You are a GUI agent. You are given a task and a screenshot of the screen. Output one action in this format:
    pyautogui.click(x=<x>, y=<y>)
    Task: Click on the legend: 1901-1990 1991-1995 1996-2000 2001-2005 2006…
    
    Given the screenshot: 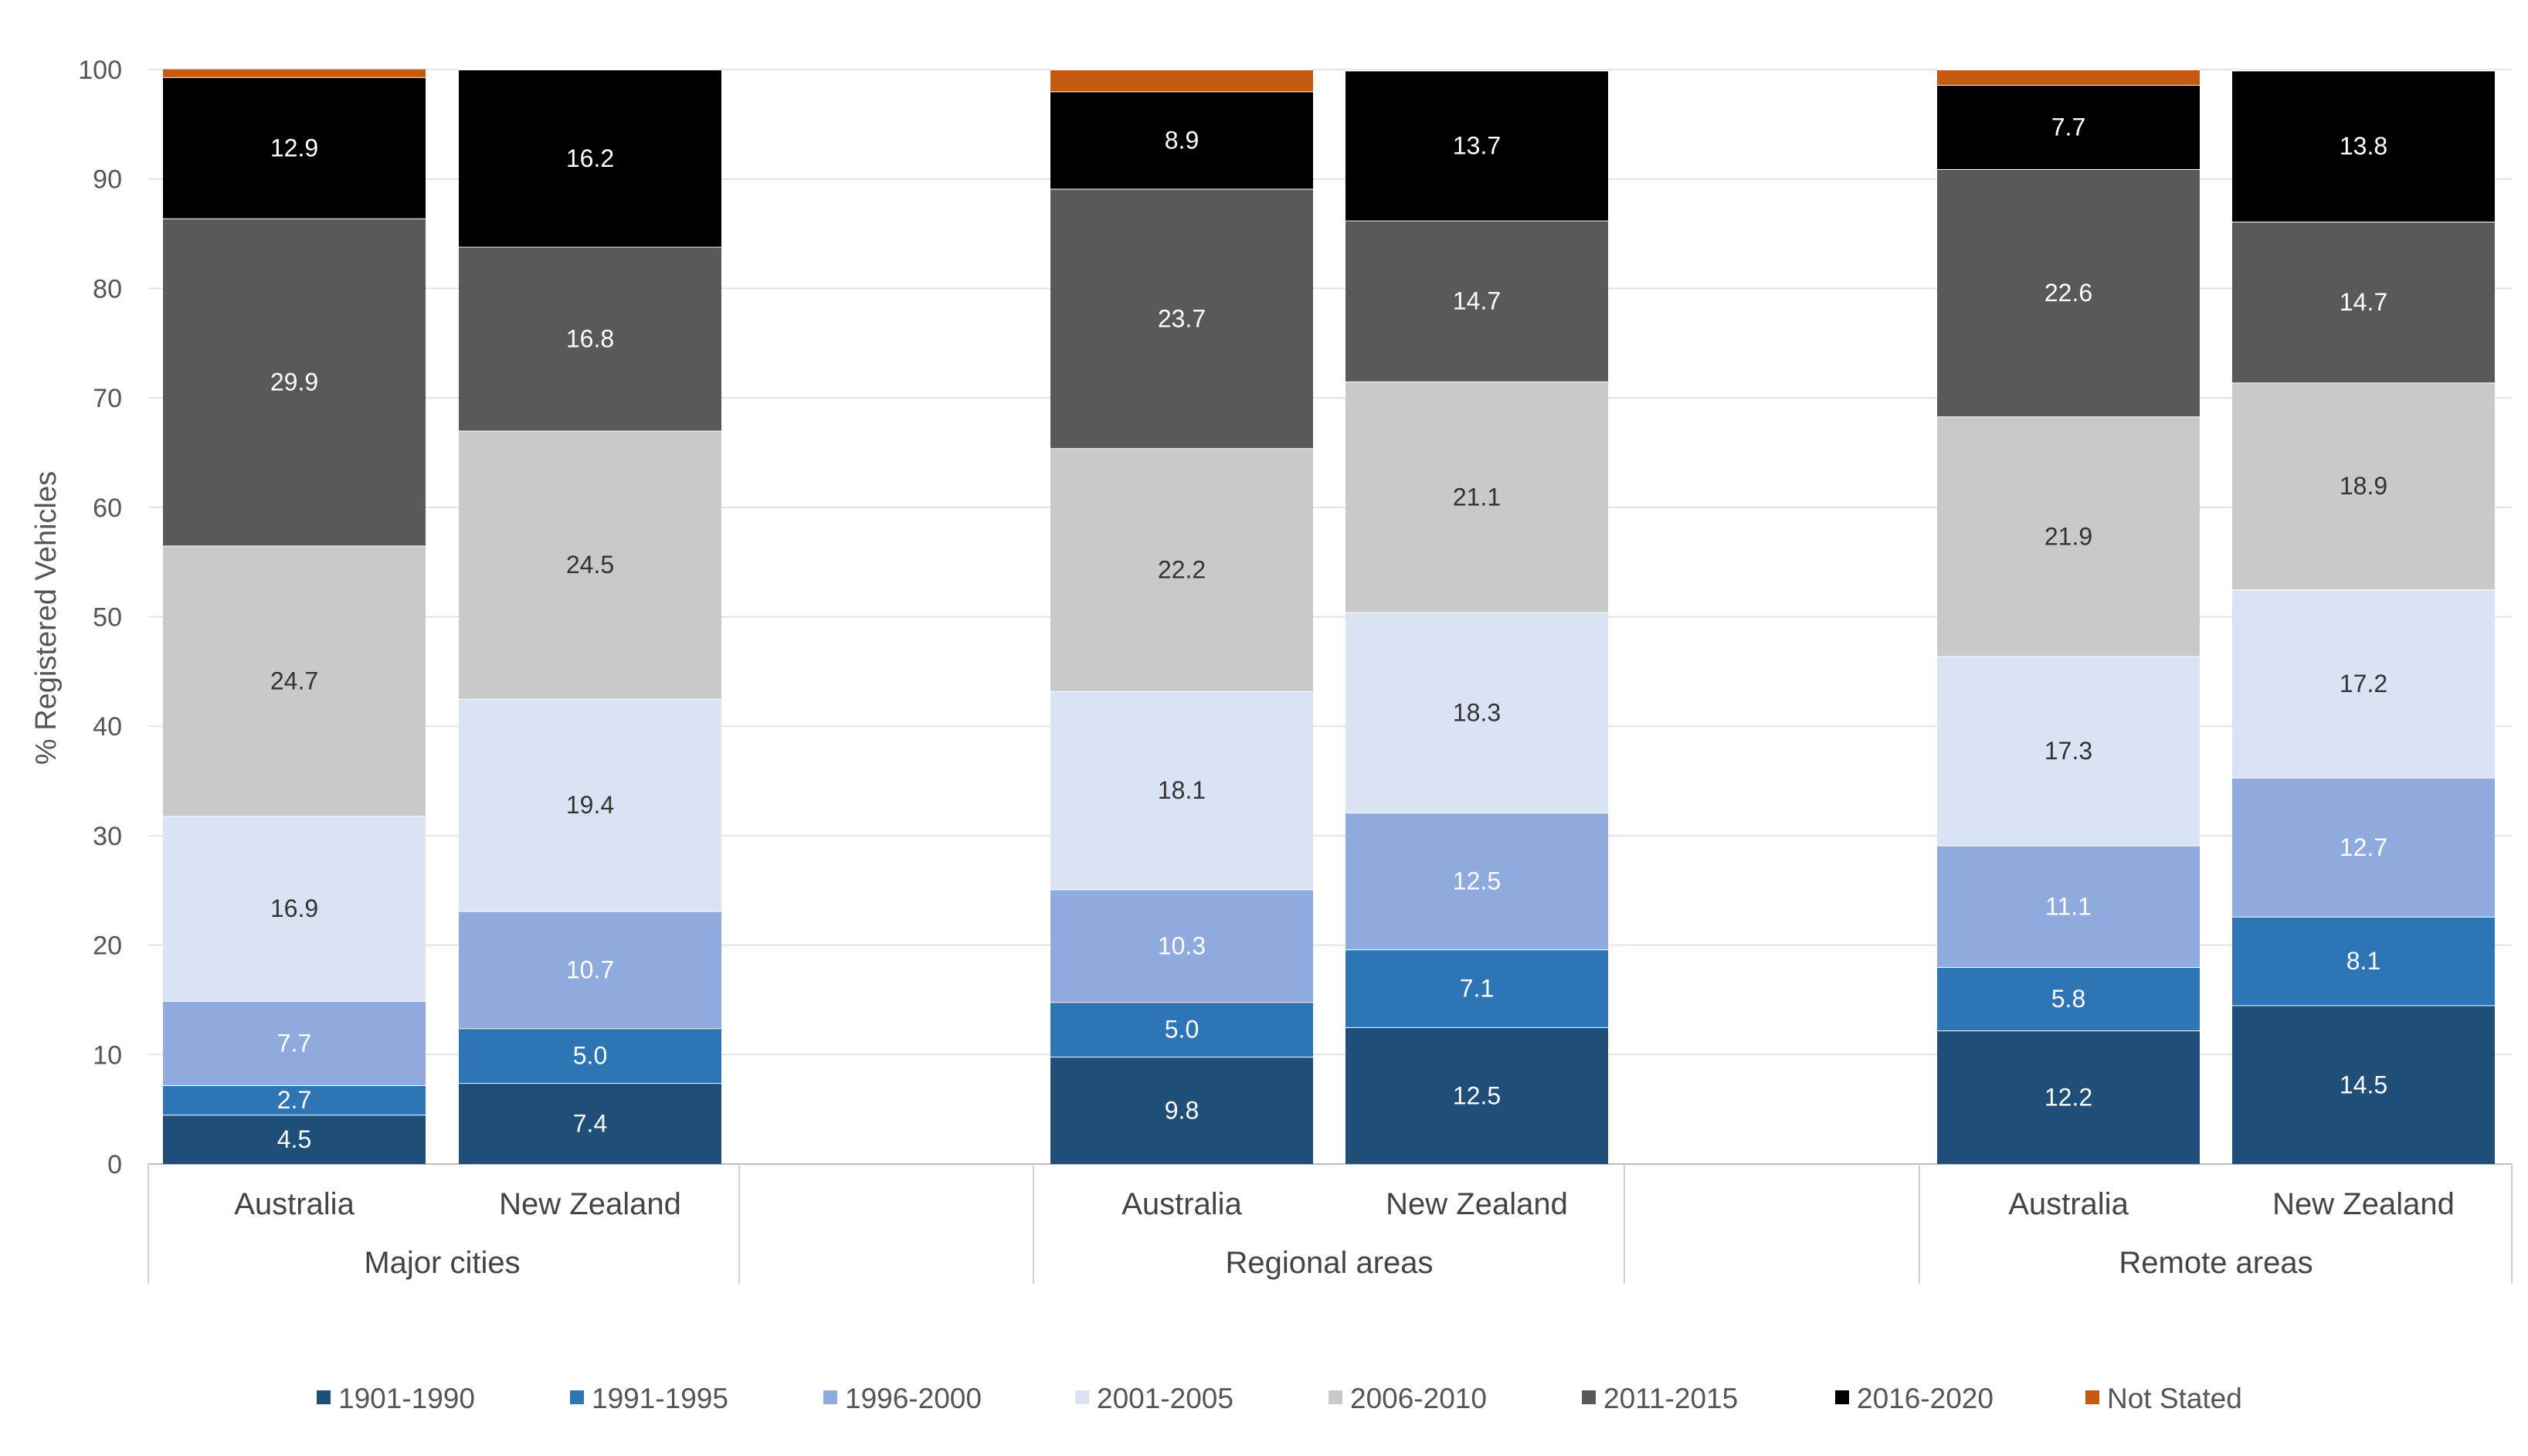 What is the action you would take?
    pyautogui.click(x=1279, y=1398)
    